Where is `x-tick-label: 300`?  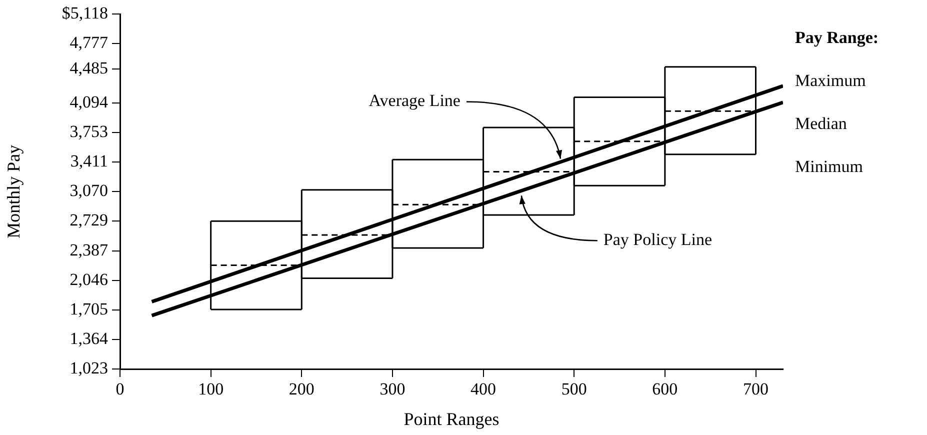 x-tick-label: 300 is located at coordinates (393, 389).